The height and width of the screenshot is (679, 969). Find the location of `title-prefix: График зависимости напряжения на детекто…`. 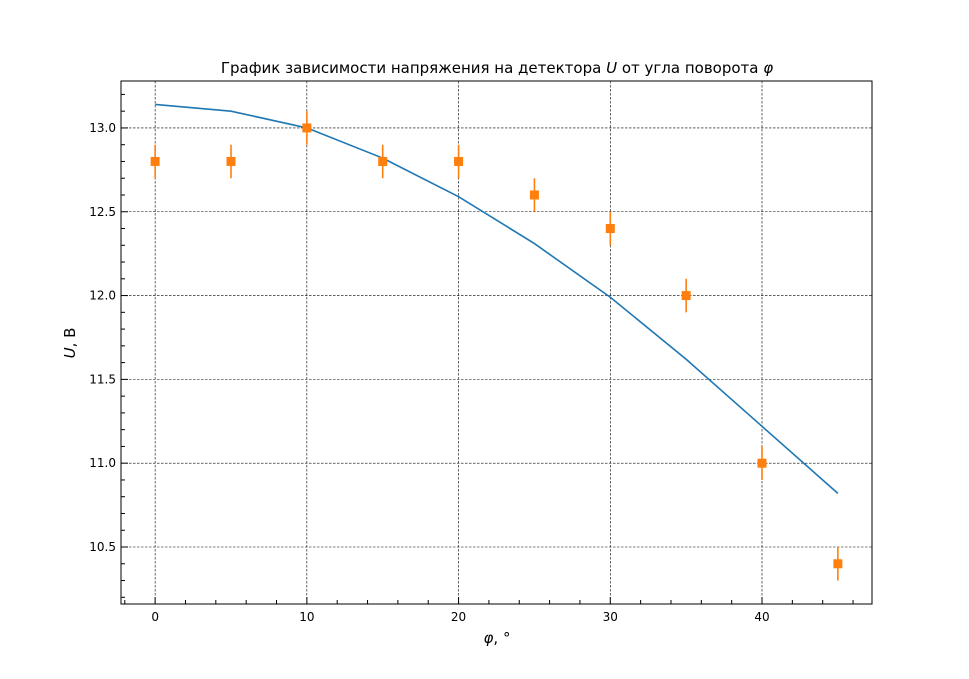

title-prefix: График зависимости напряжения на детекто… is located at coordinates (413, 68).